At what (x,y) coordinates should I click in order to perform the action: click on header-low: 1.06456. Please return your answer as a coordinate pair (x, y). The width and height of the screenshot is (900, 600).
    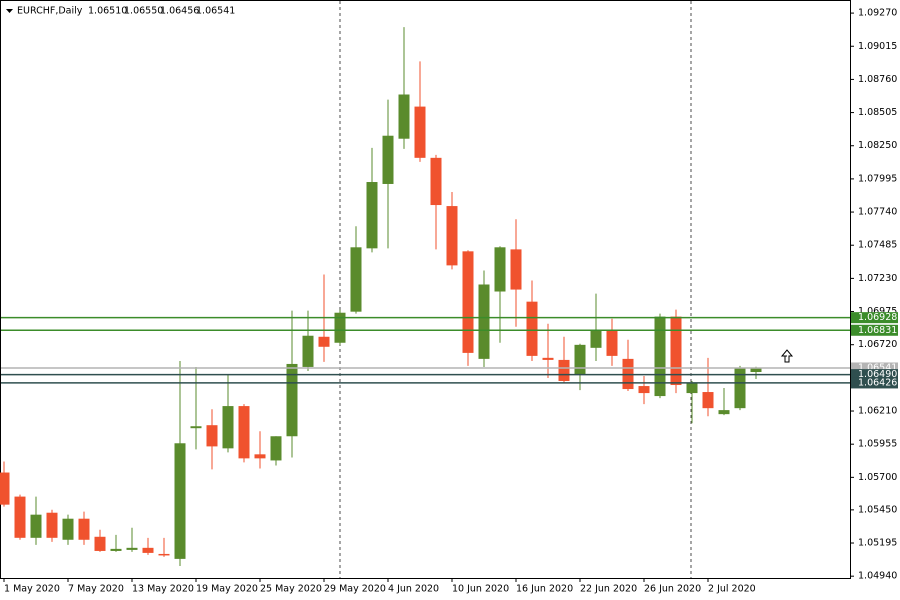
    Looking at the image, I should click on (179, 11).